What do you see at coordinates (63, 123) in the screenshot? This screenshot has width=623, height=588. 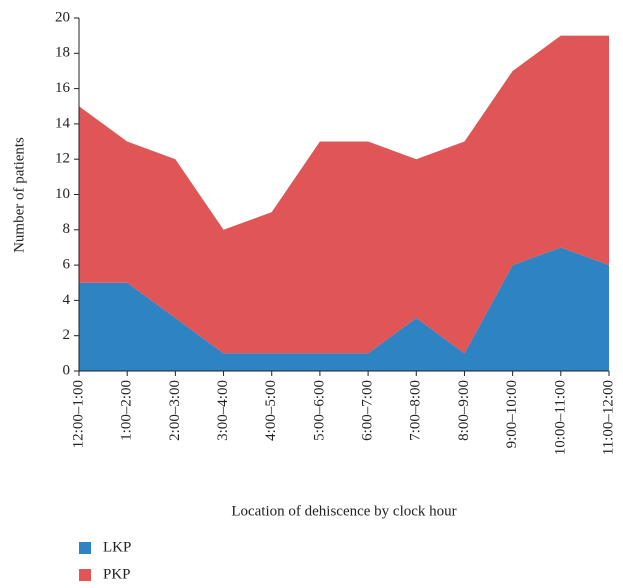 I see `y-tick-label: 14` at bounding box center [63, 123].